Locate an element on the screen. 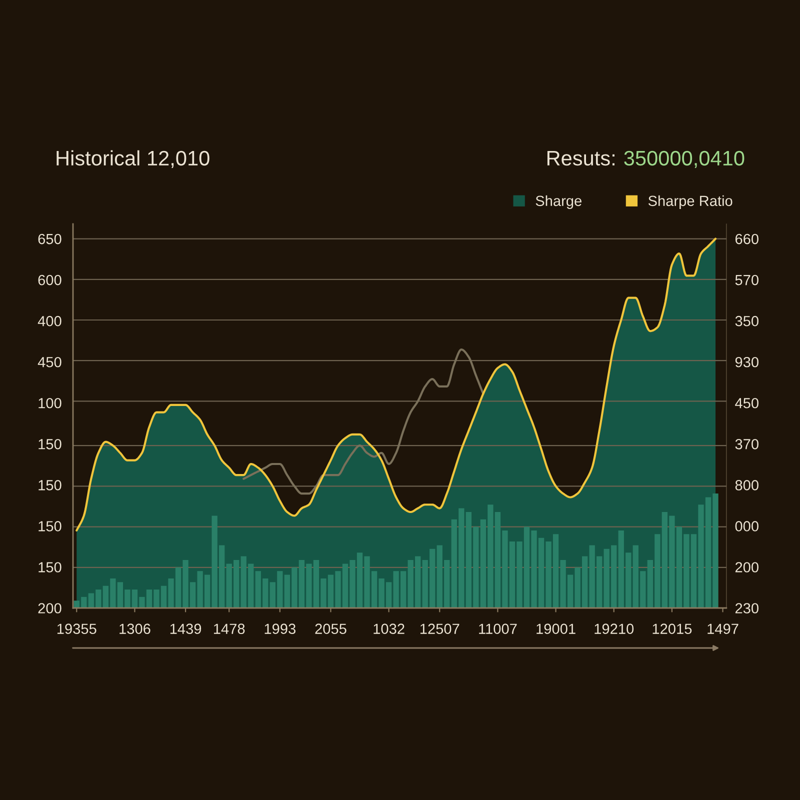 This screenshot has width=800, height=800. x-tick-label: 1439 is located at coordinates (186, 629).